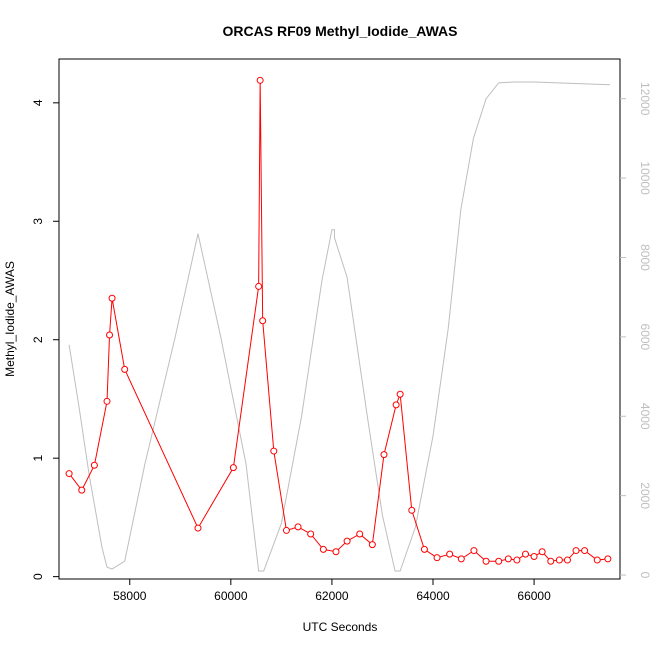  I want to click on y-tick-label-2: 2, so click(38, 339).